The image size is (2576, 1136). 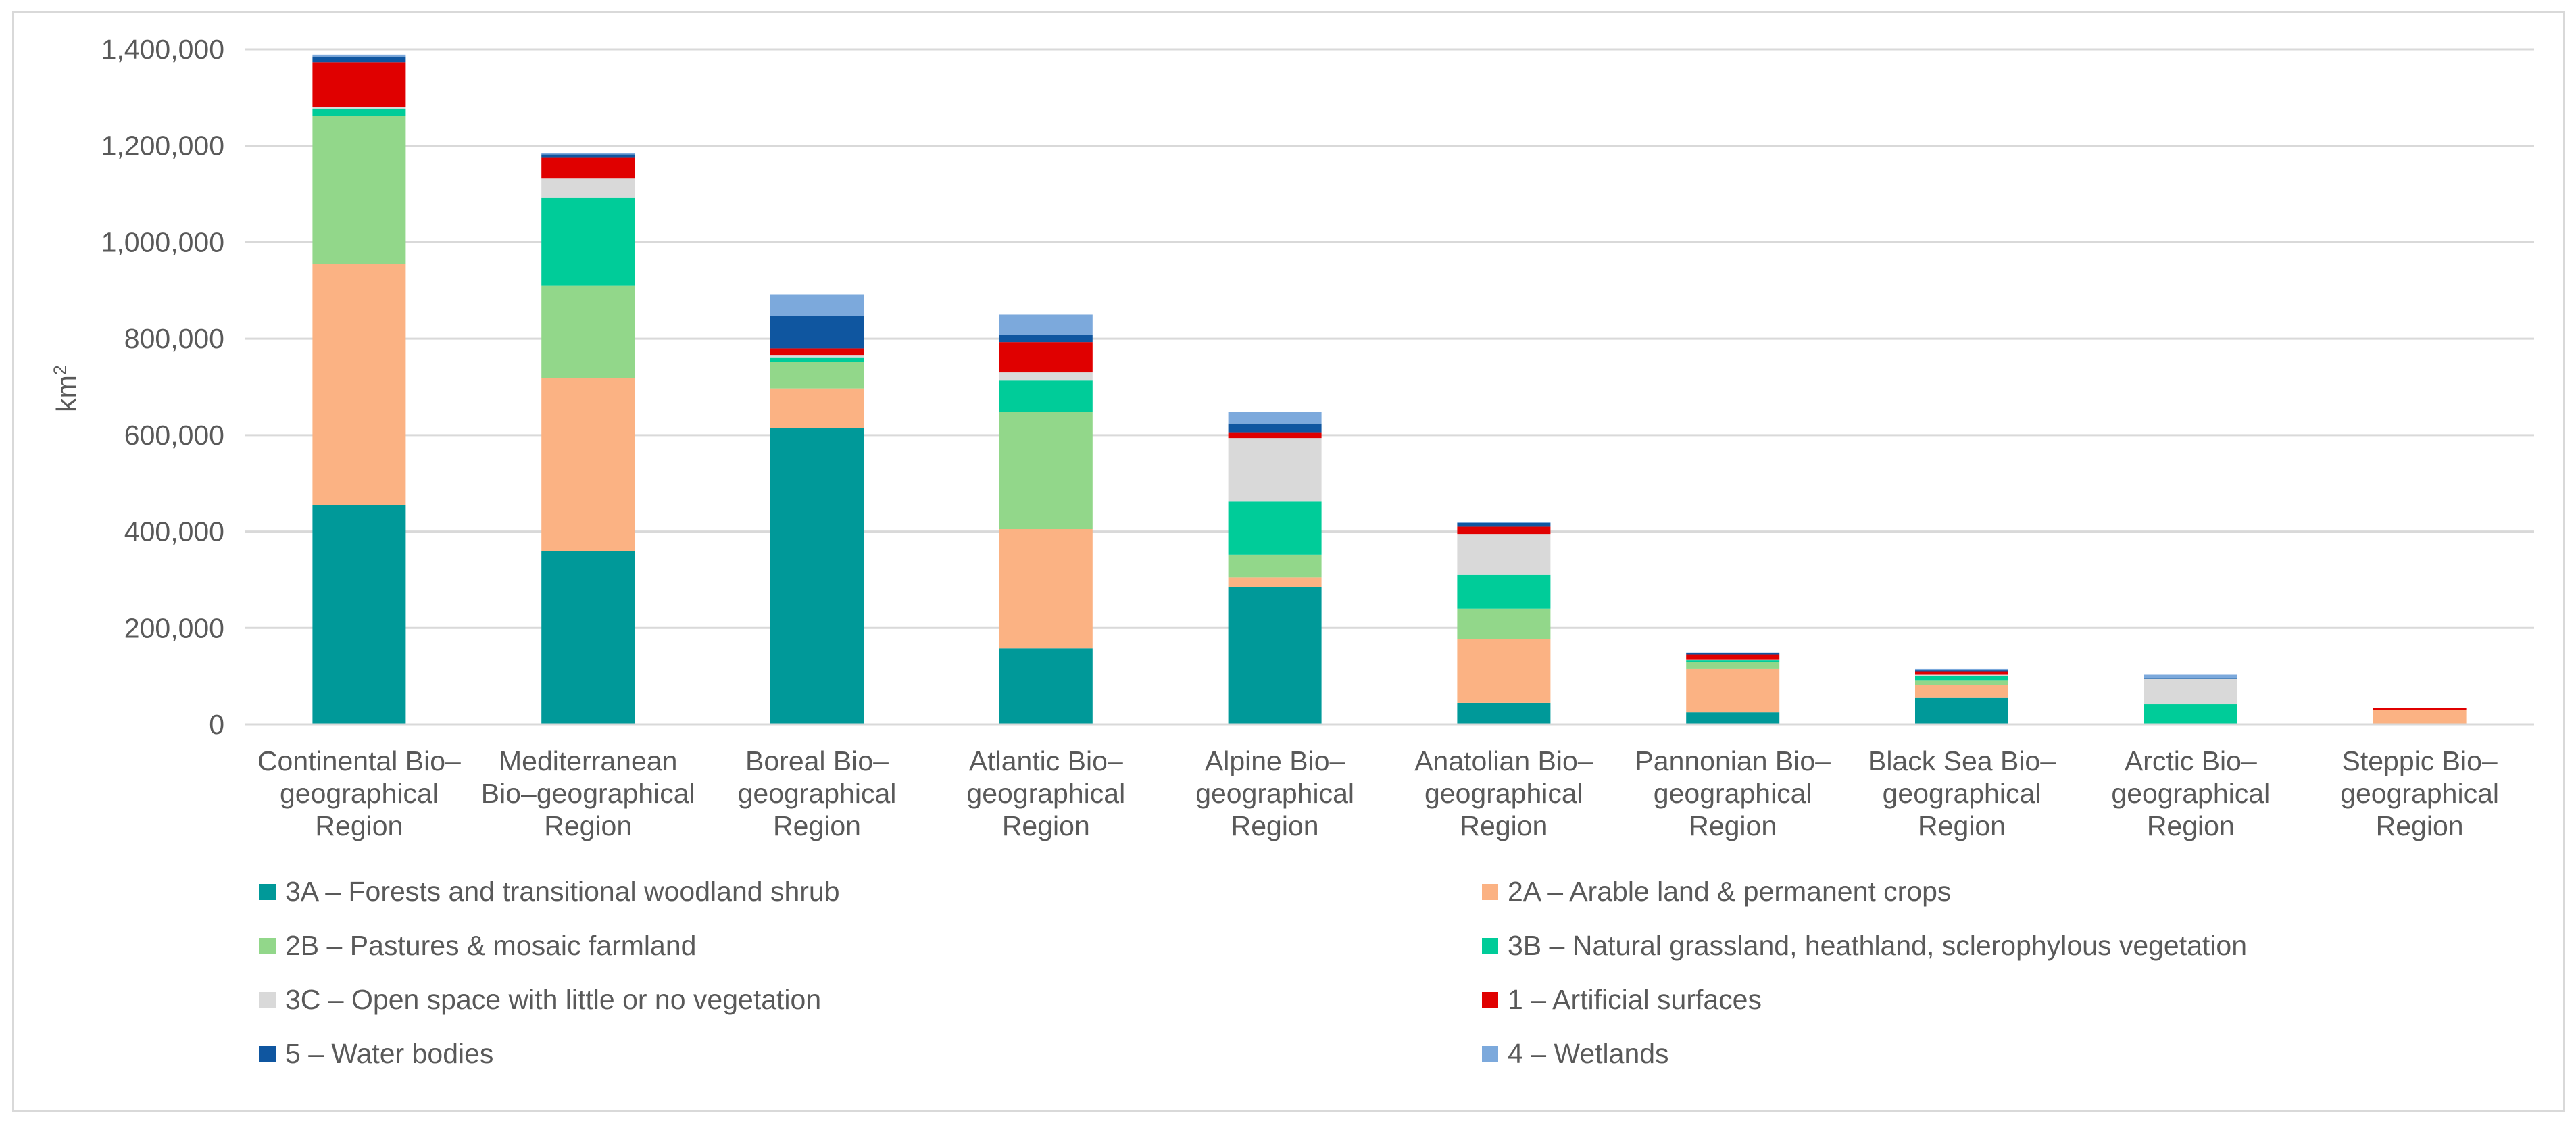 What do you see at coordinates (174, 531) in the screenshot?
I see `y-tick-label: 400,000` at bounding box center [174, 531].